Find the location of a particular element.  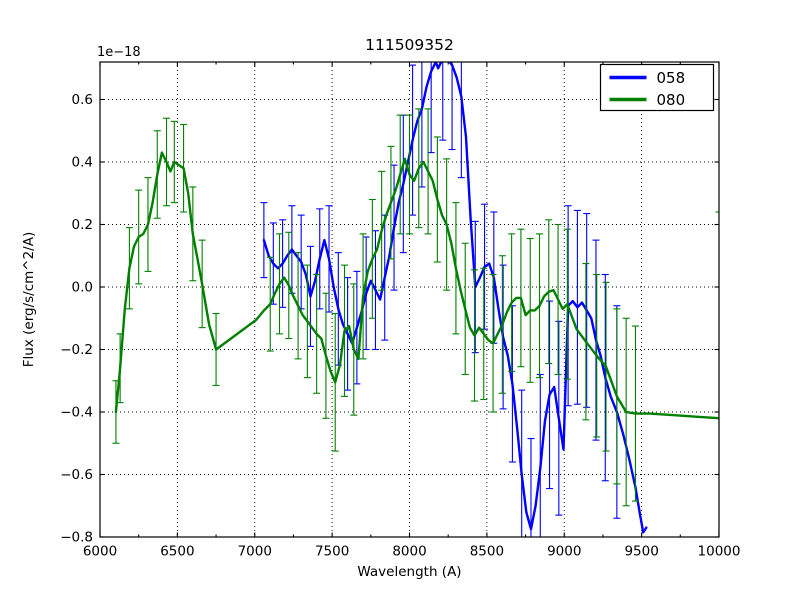

legend-entry-label: 058 is located at coordinates (671, 78).